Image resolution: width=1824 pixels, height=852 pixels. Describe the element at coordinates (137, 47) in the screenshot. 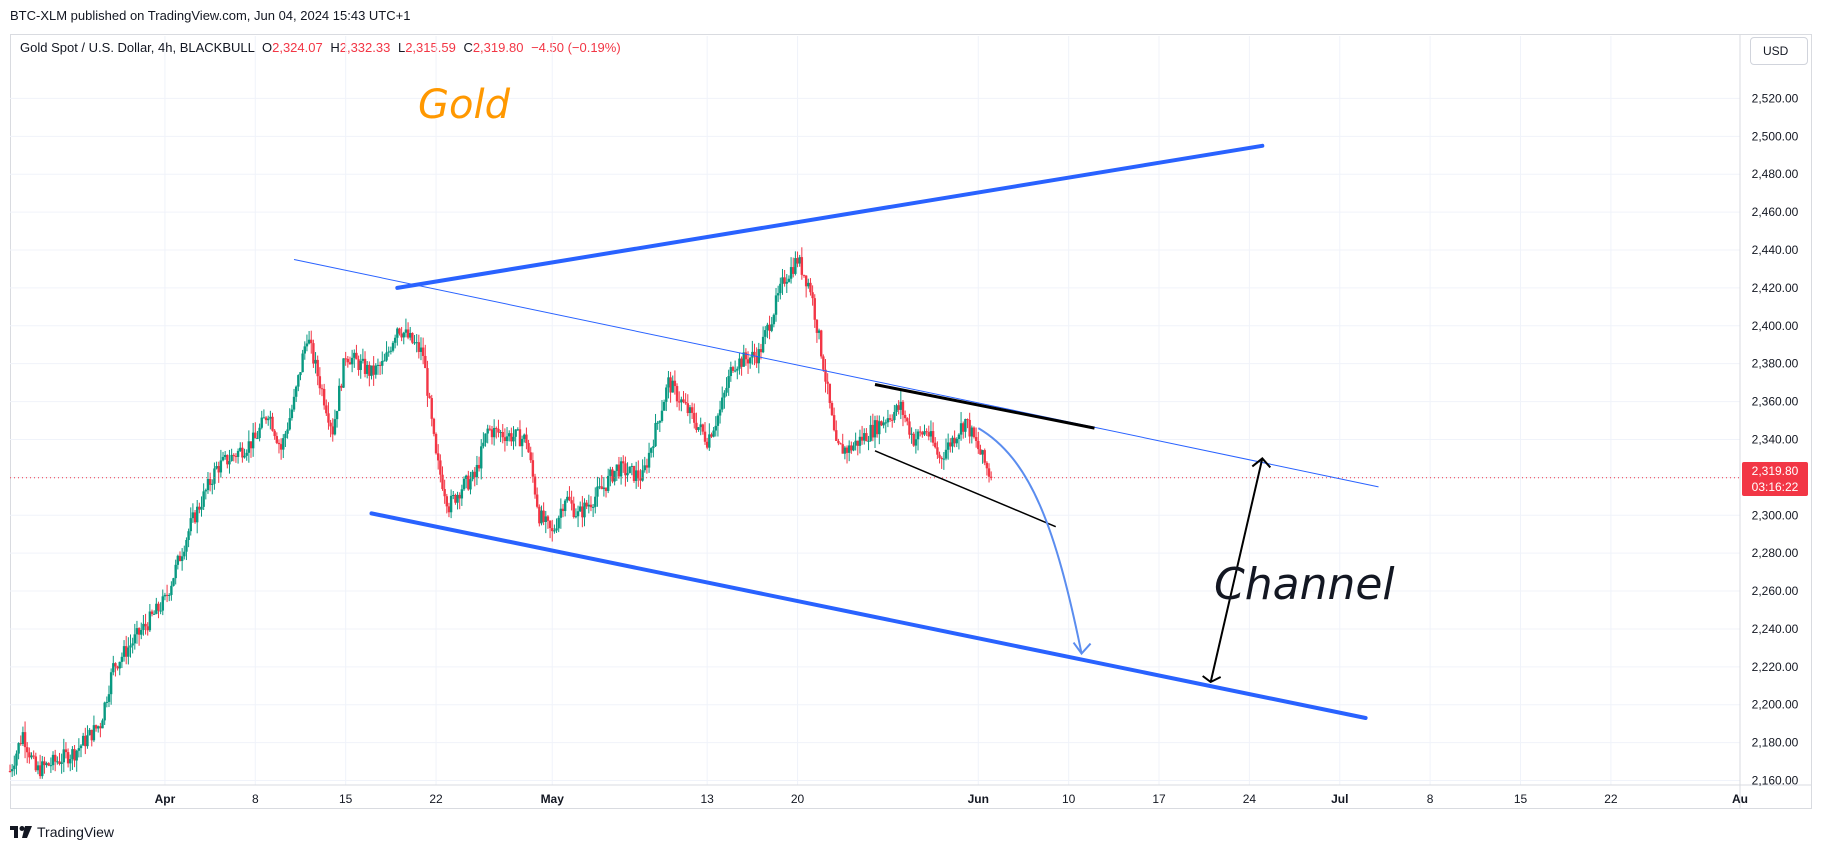

I see `symbol-name: Gold Spot / U.S. Dollar, 4h, BLACKBULL` at that location.